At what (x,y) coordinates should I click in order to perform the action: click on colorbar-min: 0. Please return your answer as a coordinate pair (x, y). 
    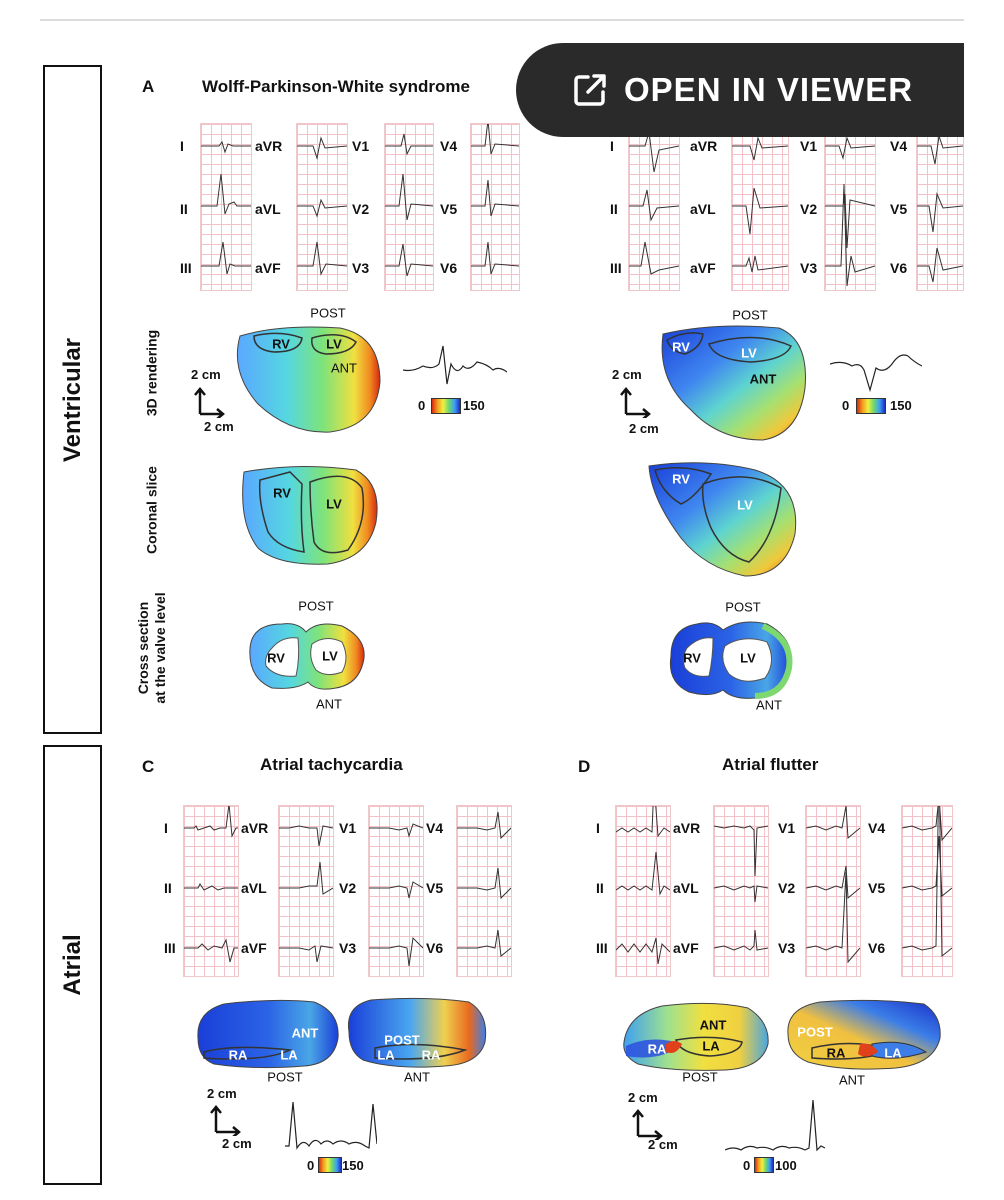
    Looking at the image, I should click on (846, 405).